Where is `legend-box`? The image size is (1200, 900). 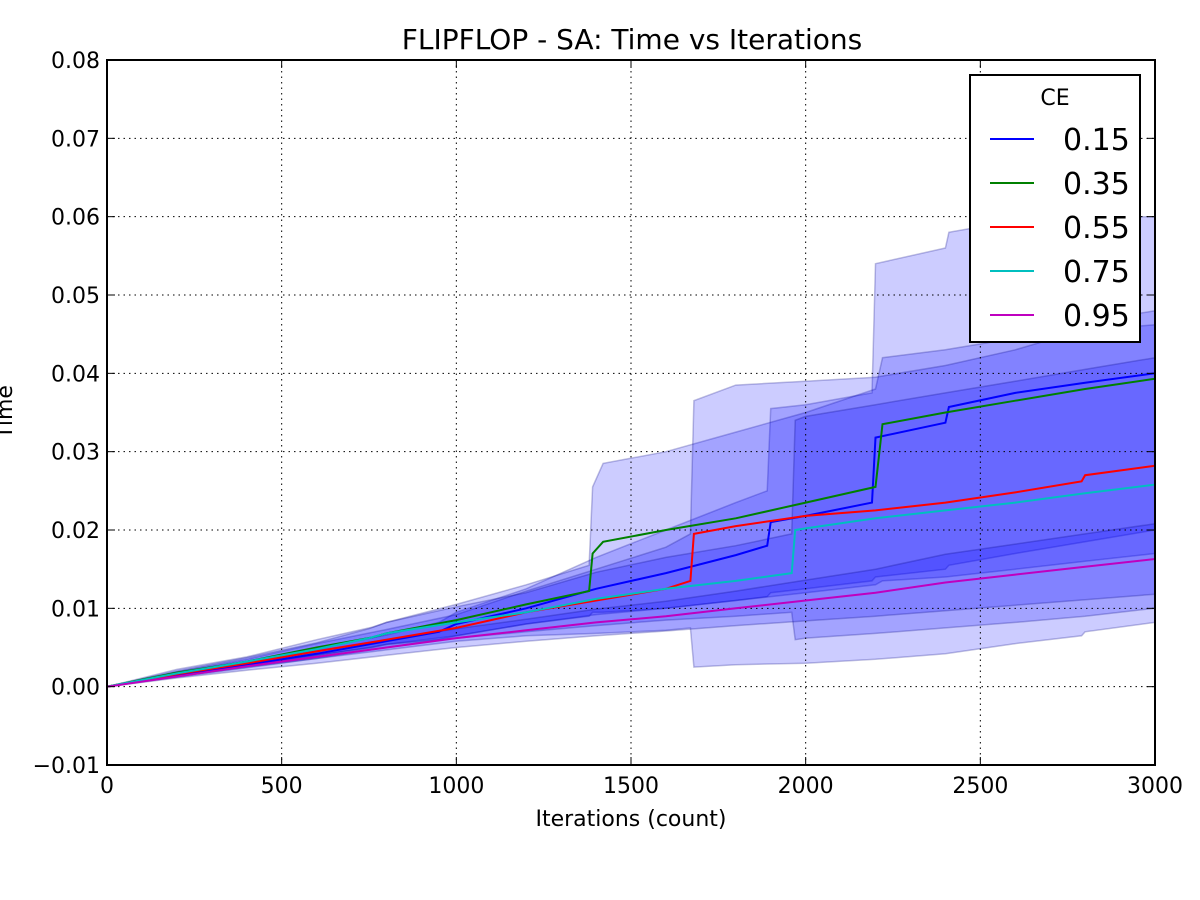 legend-box is located at coordinates (1055, 208).